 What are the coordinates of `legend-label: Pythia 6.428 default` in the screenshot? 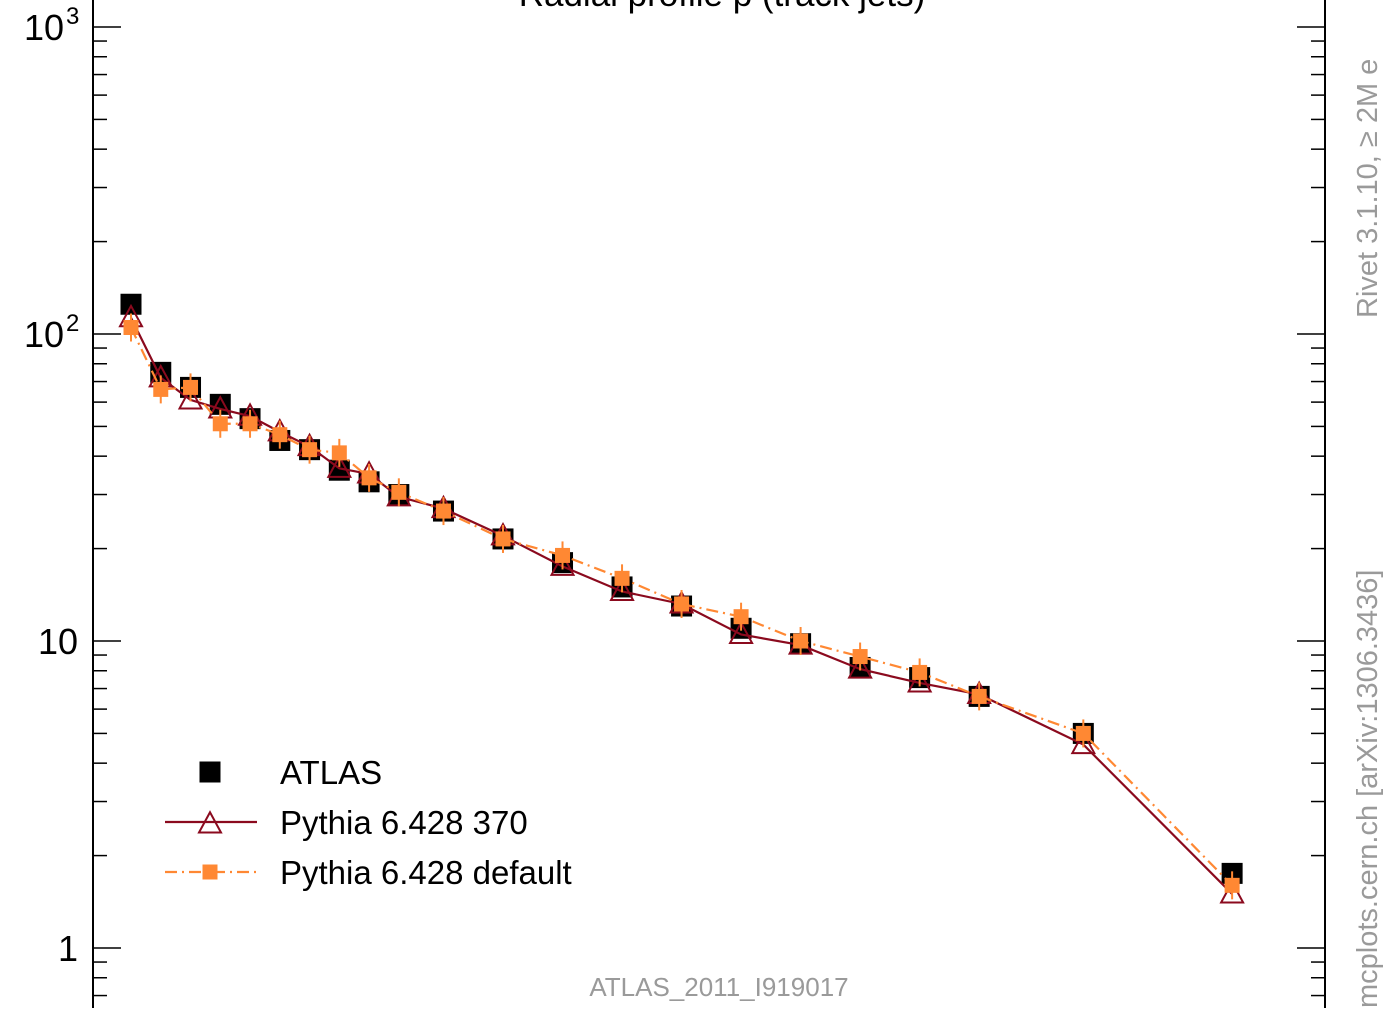 It's located at (426, 872).